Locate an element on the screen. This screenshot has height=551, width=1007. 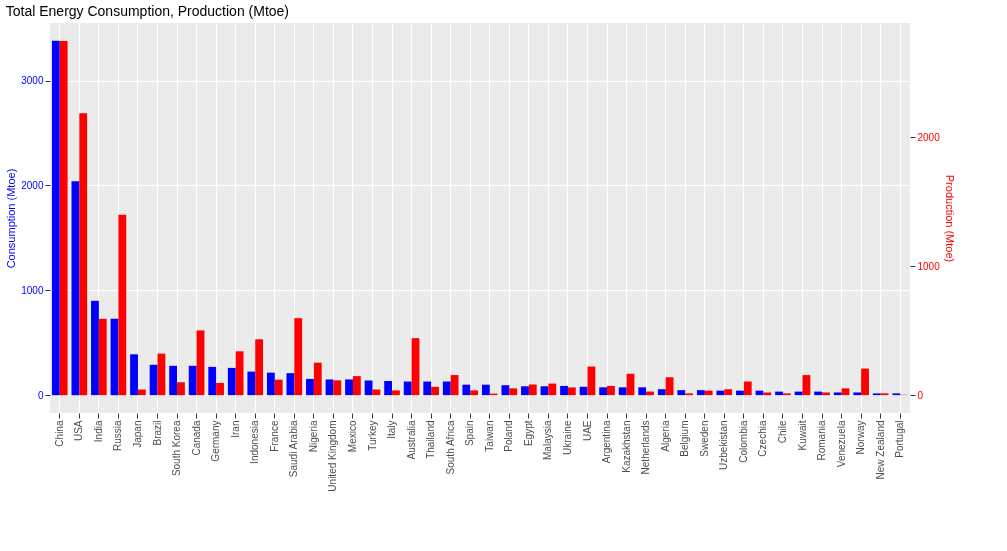
x-tick-label: China is located at coordinates (59, 433).